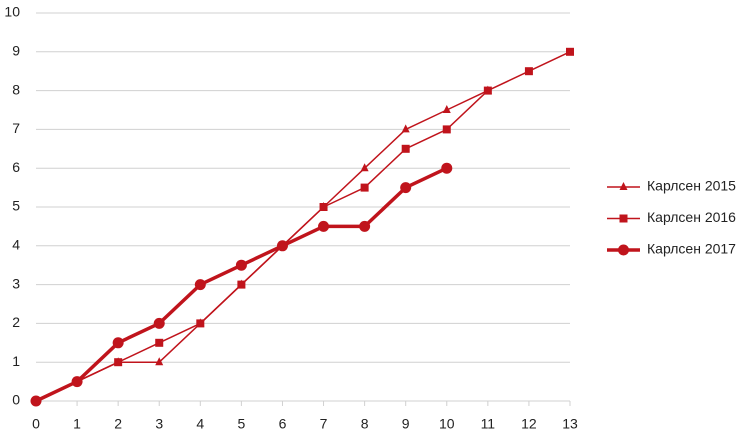  Describe the element at coordinates (159, 424) in the screenshot. I see `x-tick-label: 3` at that location.